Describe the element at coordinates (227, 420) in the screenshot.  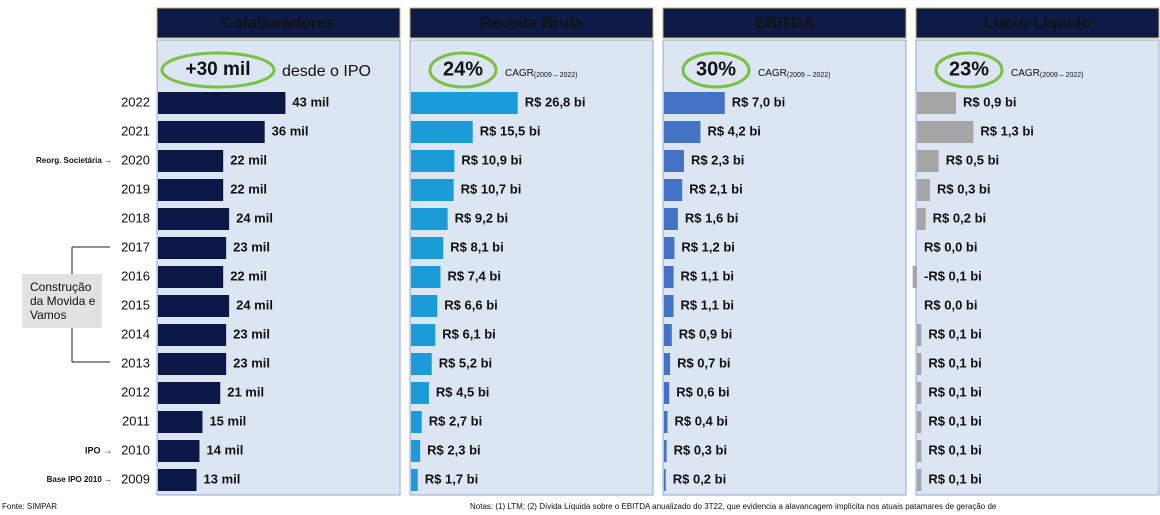
I see `value-label: 15 mil` at that location.